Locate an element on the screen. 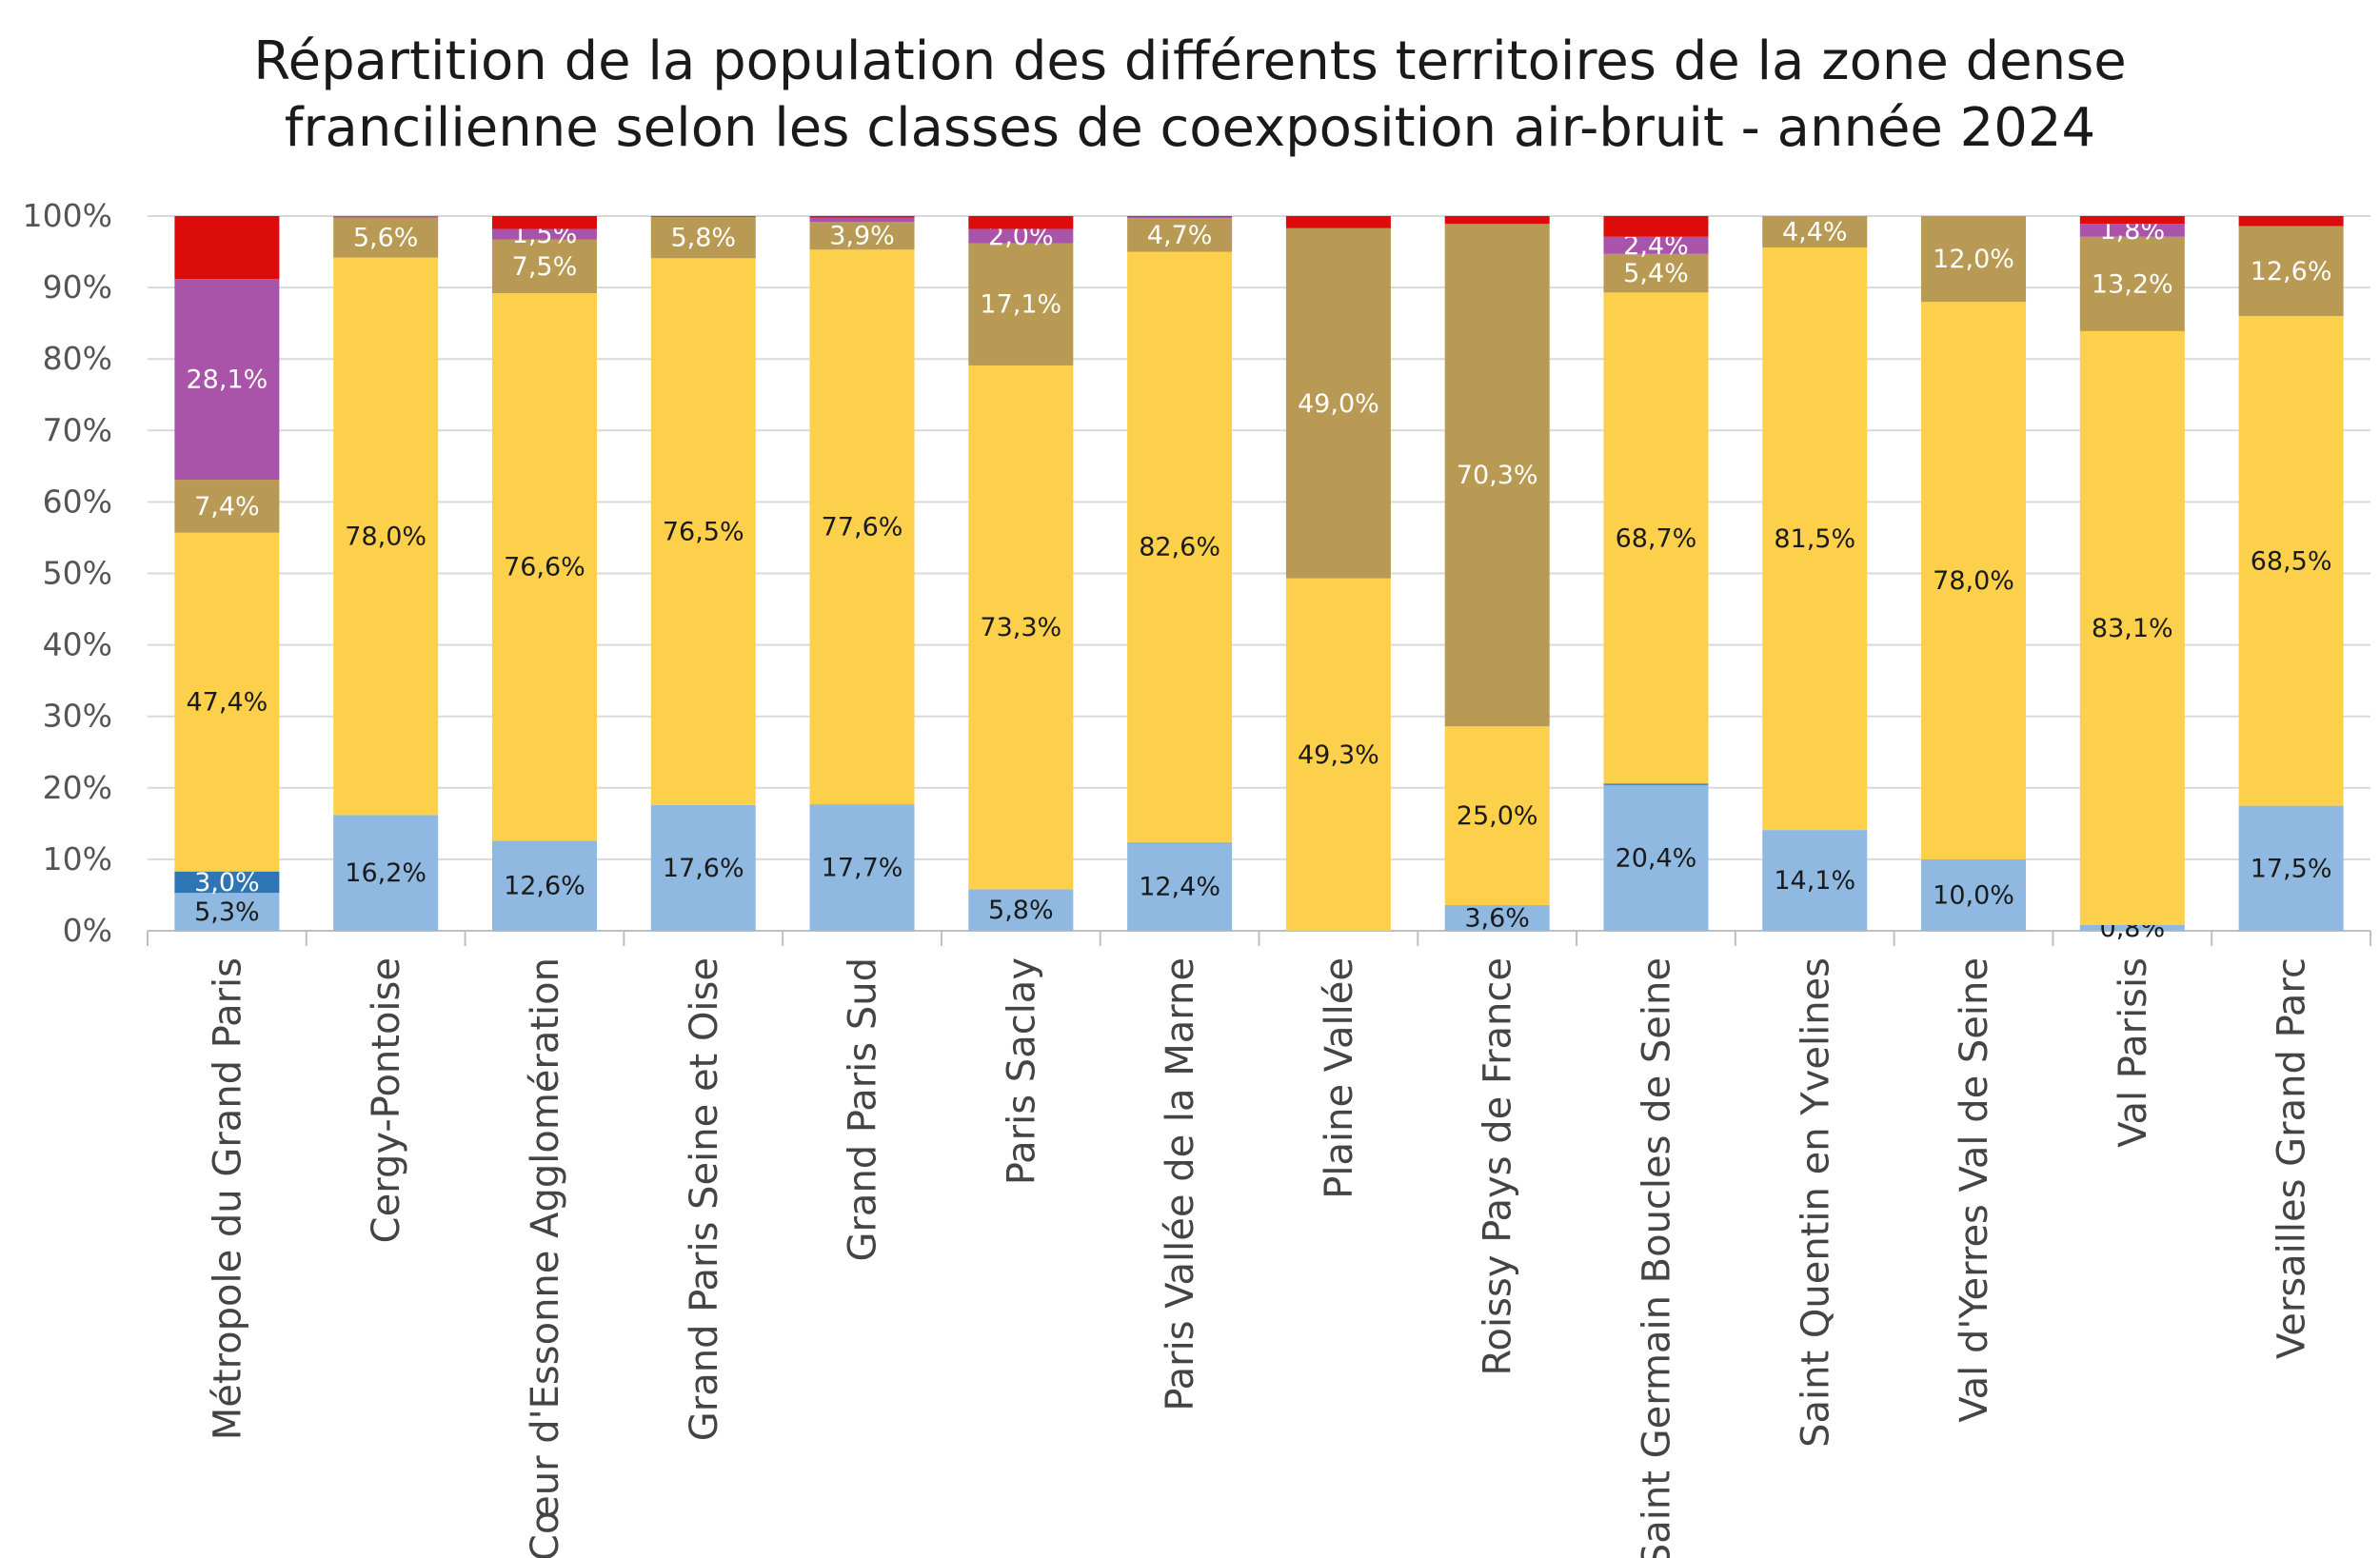 The height and width of the screenshot is (1558, 2380). y-tick-label: 0% is located at coordinates (87, 931).